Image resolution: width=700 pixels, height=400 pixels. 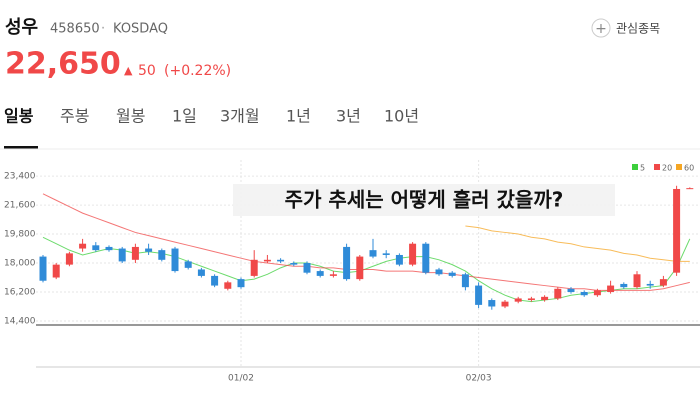 I want to click on plus: +, so click(x=601, y=29).